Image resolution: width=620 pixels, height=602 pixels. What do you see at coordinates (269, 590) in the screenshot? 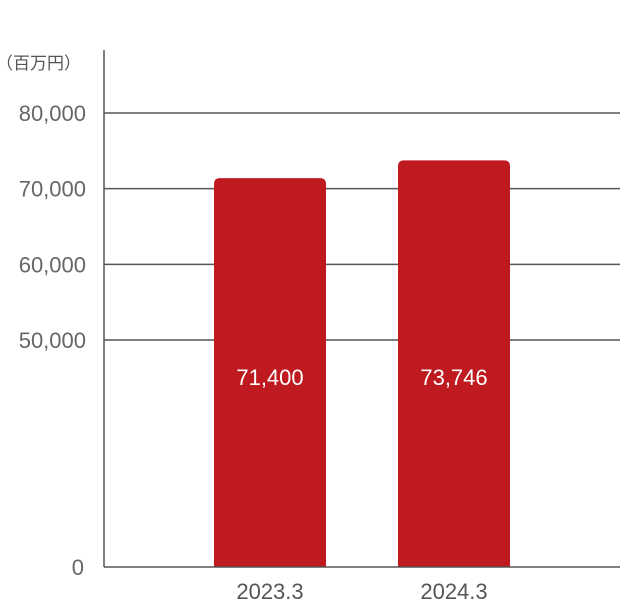
I see `x-tick-label: 2023.3` at bounding box center [269, 590].